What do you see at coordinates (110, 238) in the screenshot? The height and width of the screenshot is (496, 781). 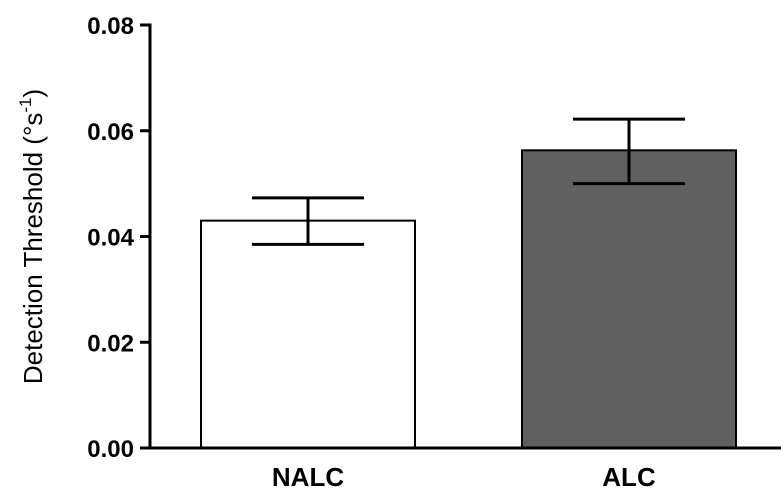 I see `y-tick-label: 0.04` at bounding box center [110, 238].